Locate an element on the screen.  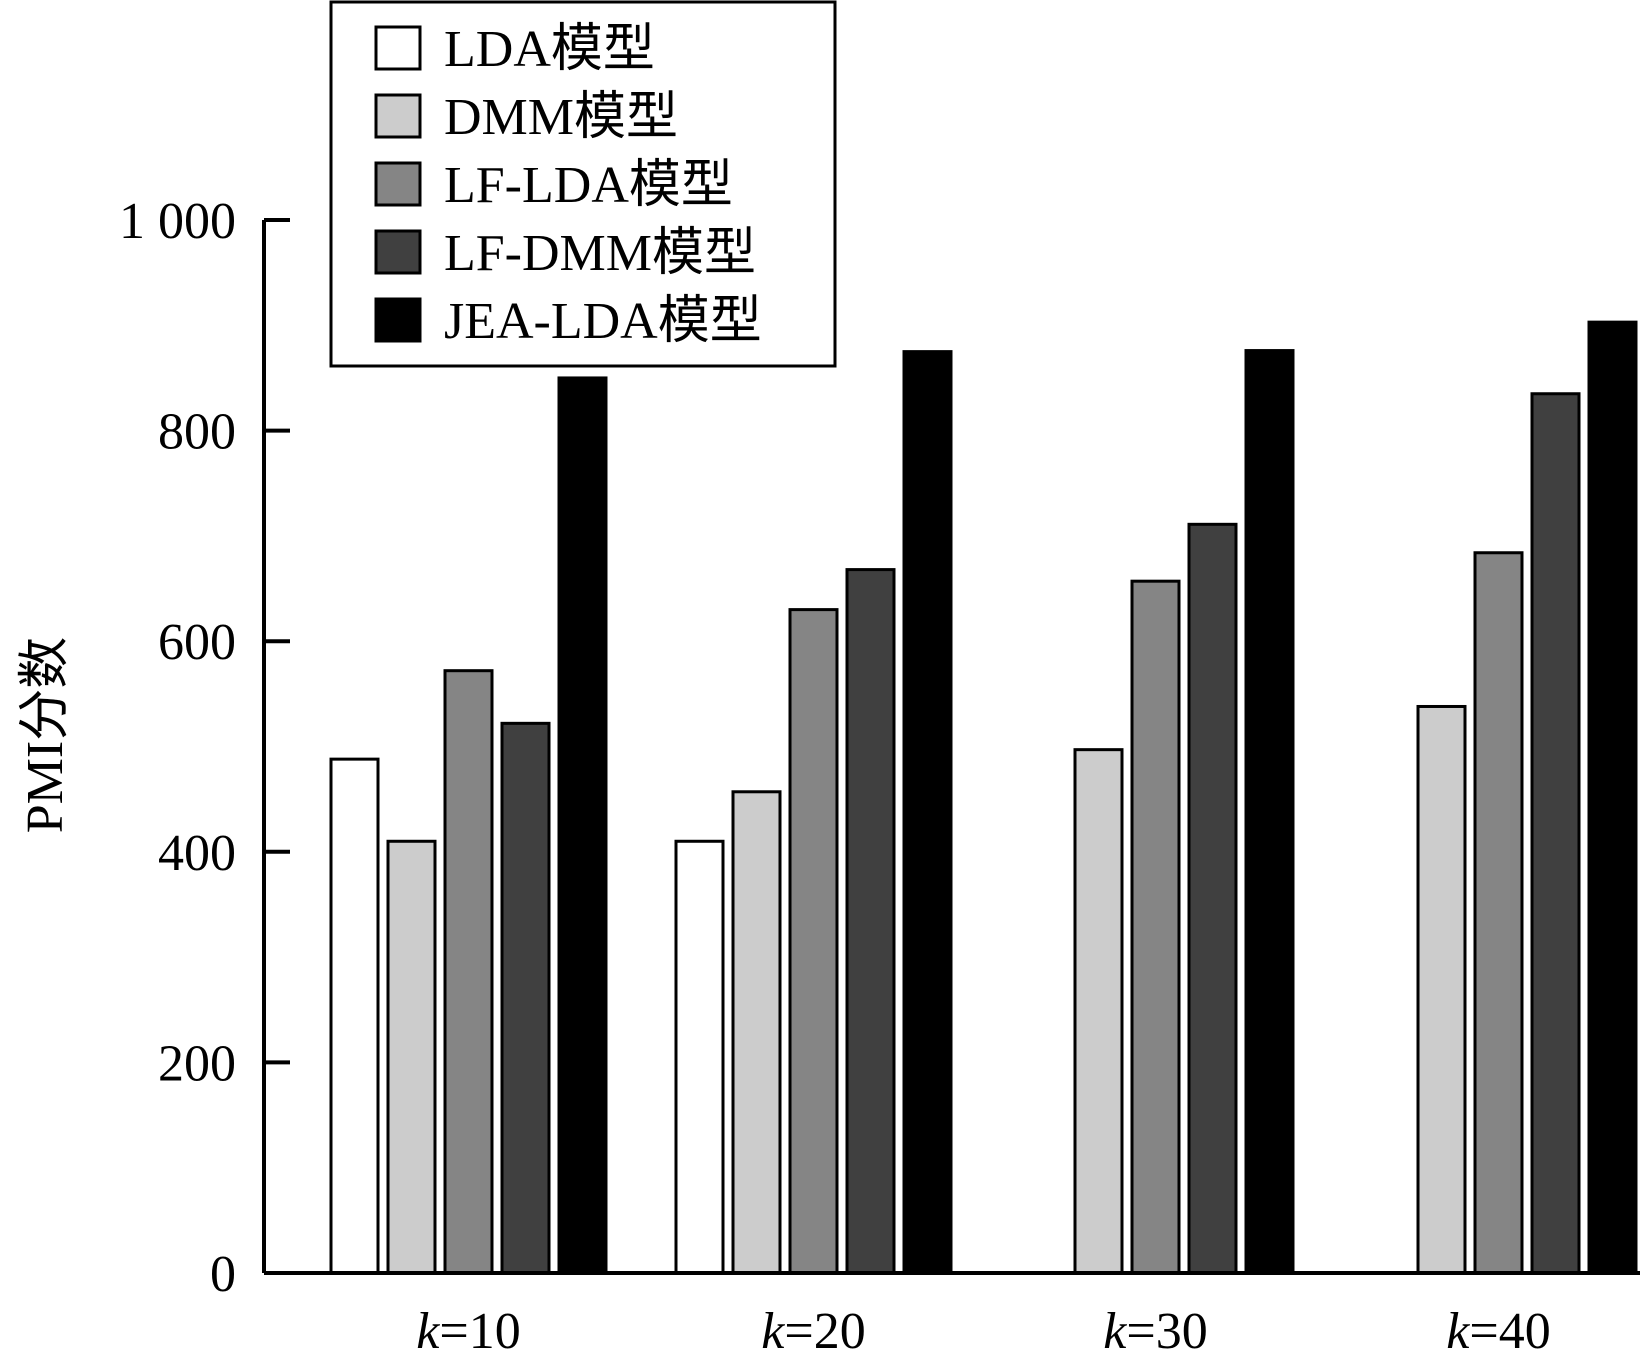
x-labels-layer: k=10 k=20 k=30 k=40 is located at coordinates (983, 1331).